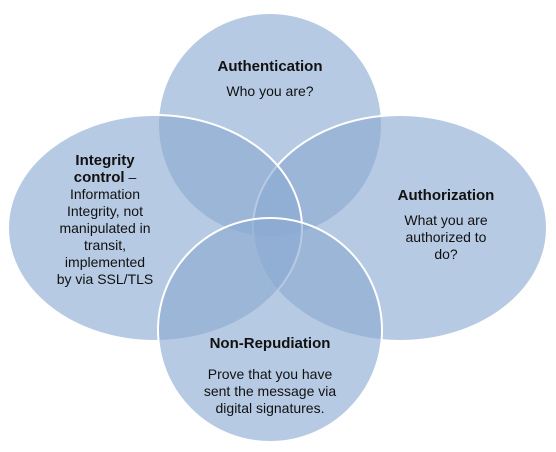 The image size is (556, 452). What do you see at coordinates (270, 343) in the screenshot?
I see `non-repudiation-title: Non-Repudiation` at bounding box center [270, 343].